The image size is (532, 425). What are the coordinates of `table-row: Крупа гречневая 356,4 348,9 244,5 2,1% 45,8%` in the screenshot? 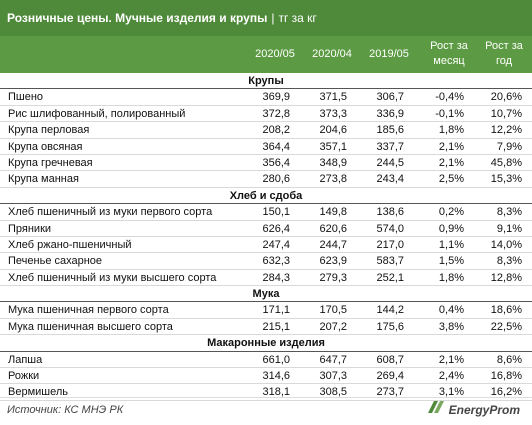 It's located at (266, 163).